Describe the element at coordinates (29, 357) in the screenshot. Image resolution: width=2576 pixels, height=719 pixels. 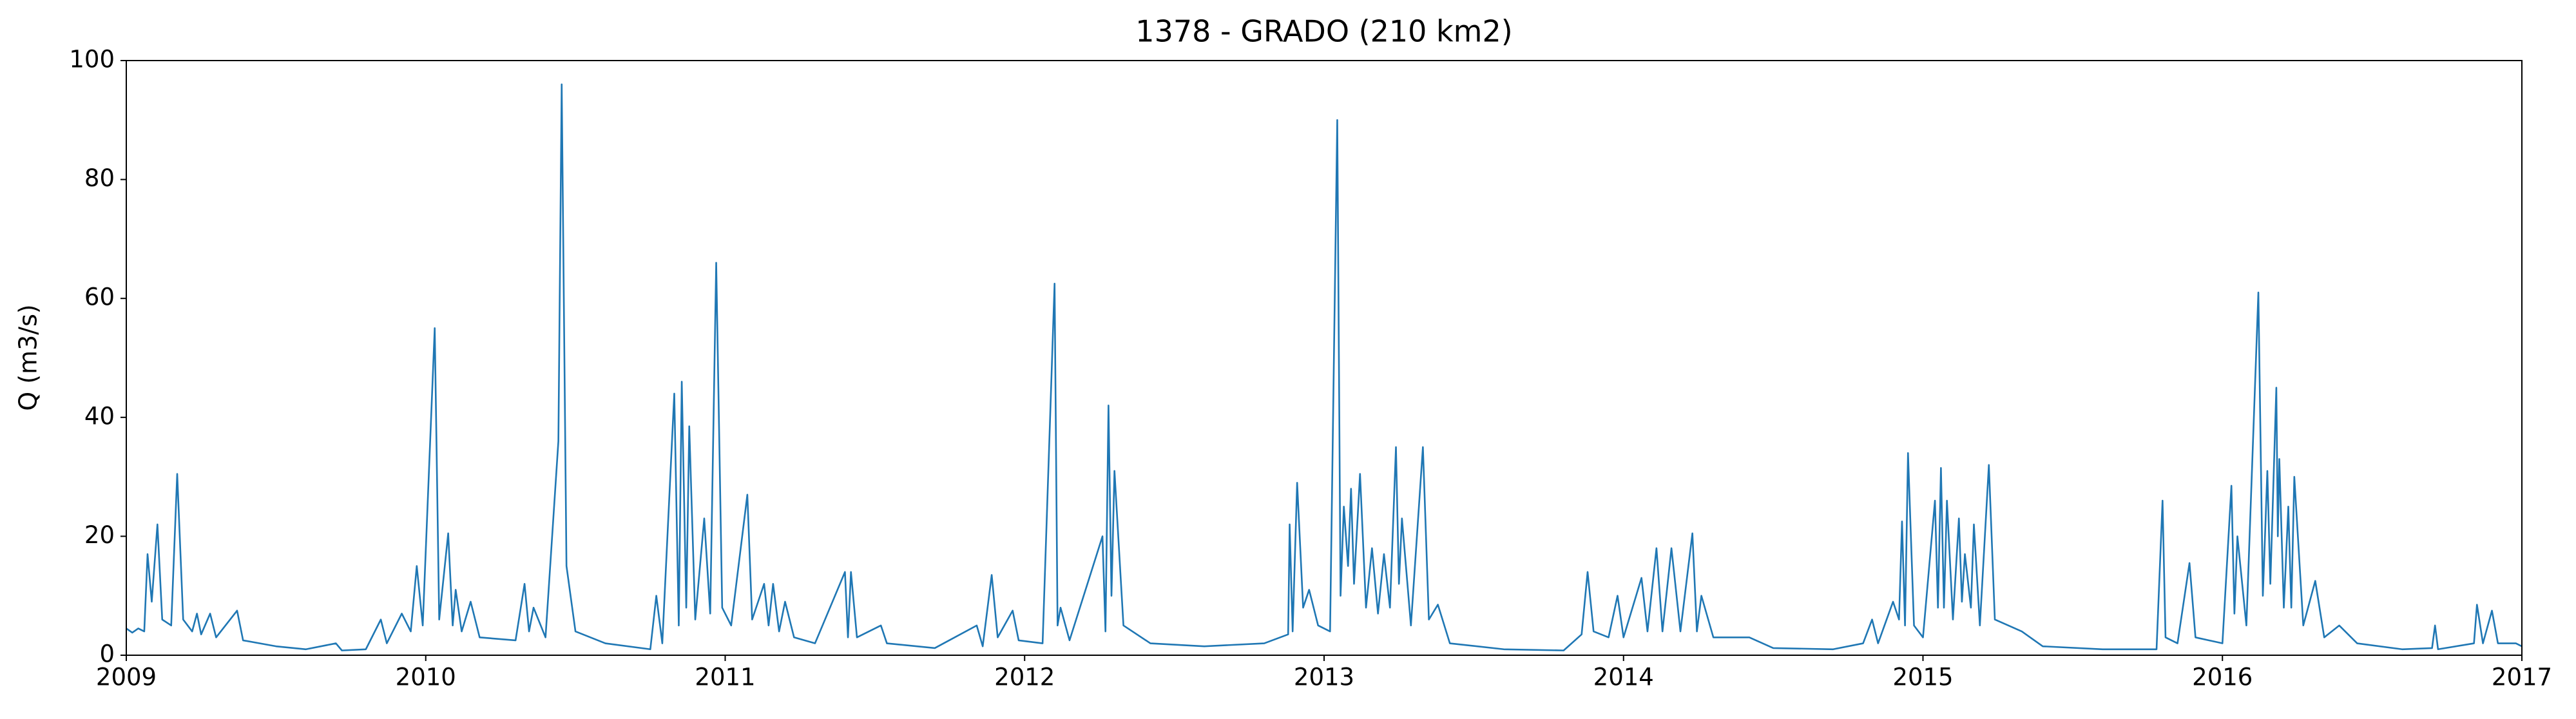
I see `y-axis-label: Q (m3/s)` at that location.